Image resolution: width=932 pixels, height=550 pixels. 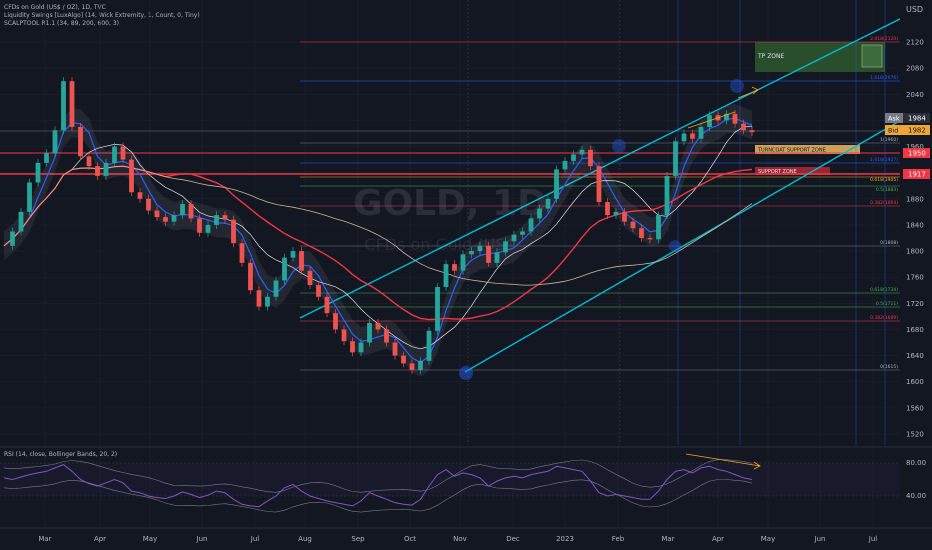 What do you see at coordinates (777, 172) in the screenshot?
I see `support-zone-label: SUPPORT ZONE` at bounding box center [777, 172].